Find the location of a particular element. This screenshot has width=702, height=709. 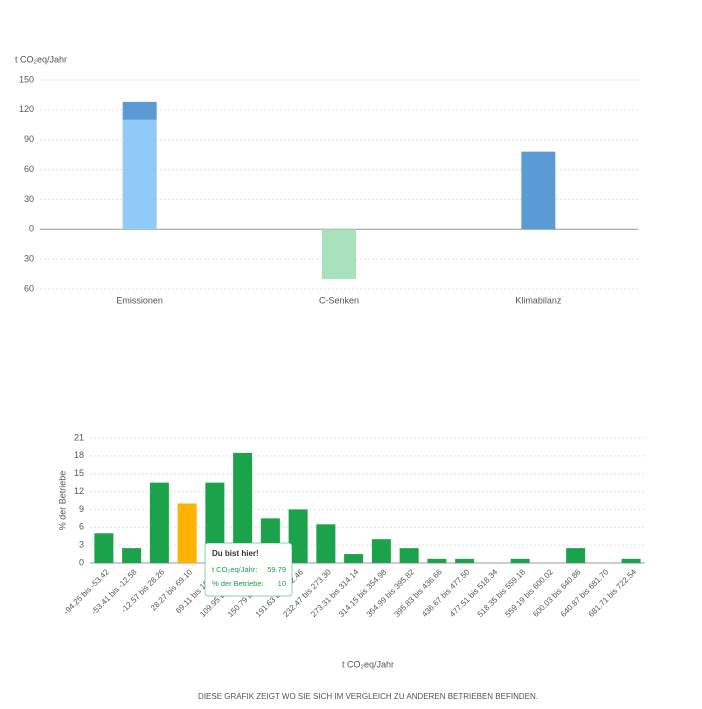

x-tick-label: 436.67 bis 477.50 is located at coordinates (446, 593).